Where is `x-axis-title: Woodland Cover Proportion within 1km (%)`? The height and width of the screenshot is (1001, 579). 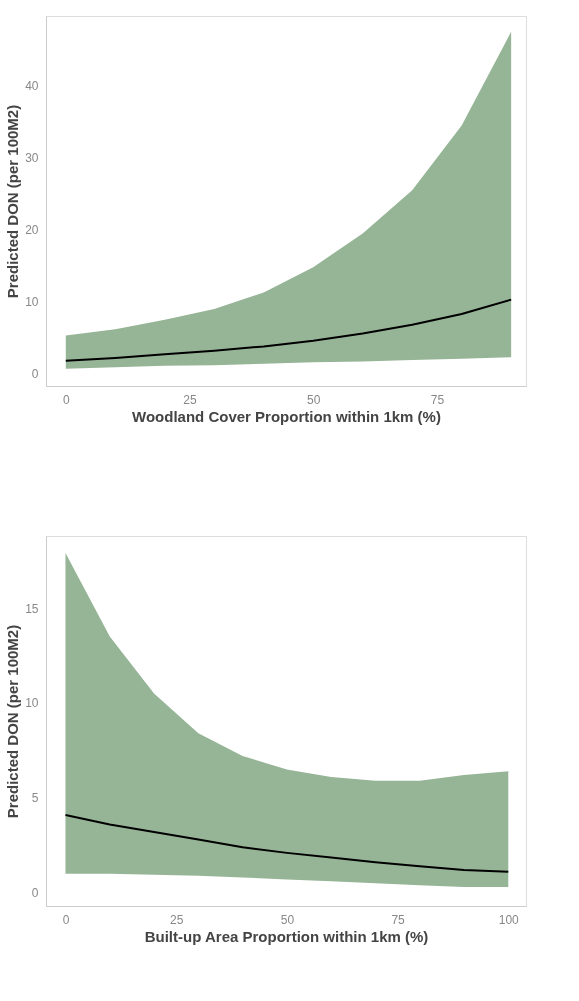
x-axis-title: Woodland Cover Proportion within 1km (%) is located at coordinates (286, 416).